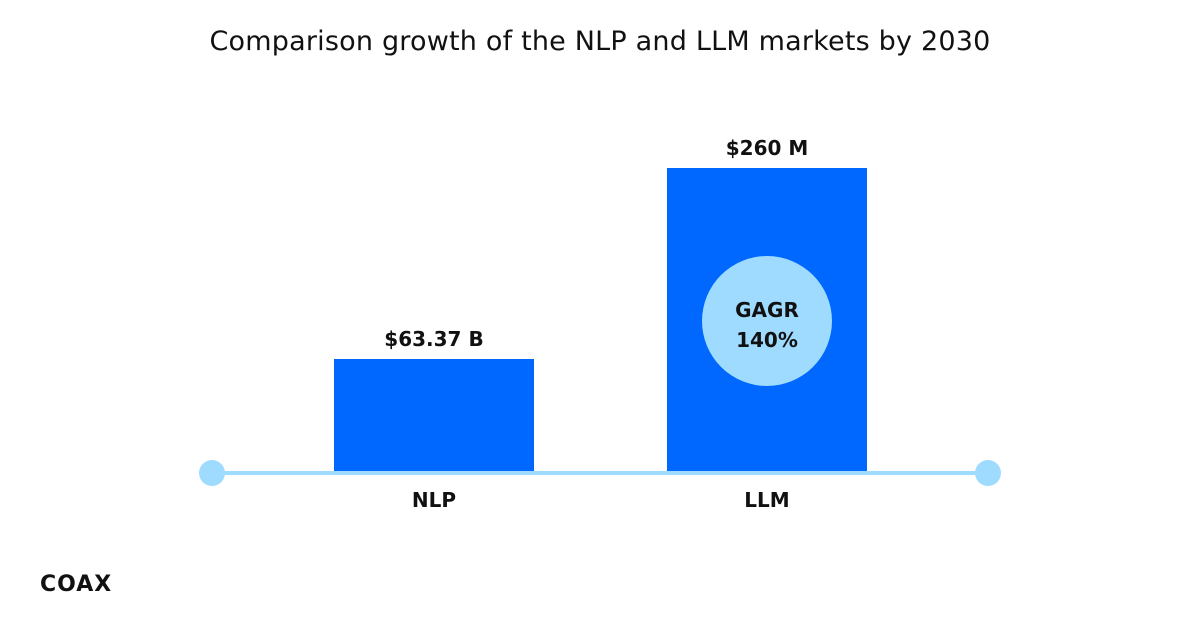  Describe the element at coordinates (767, 310) in the screenshot. I see `cagr-badge-label: GAGR` at that location.